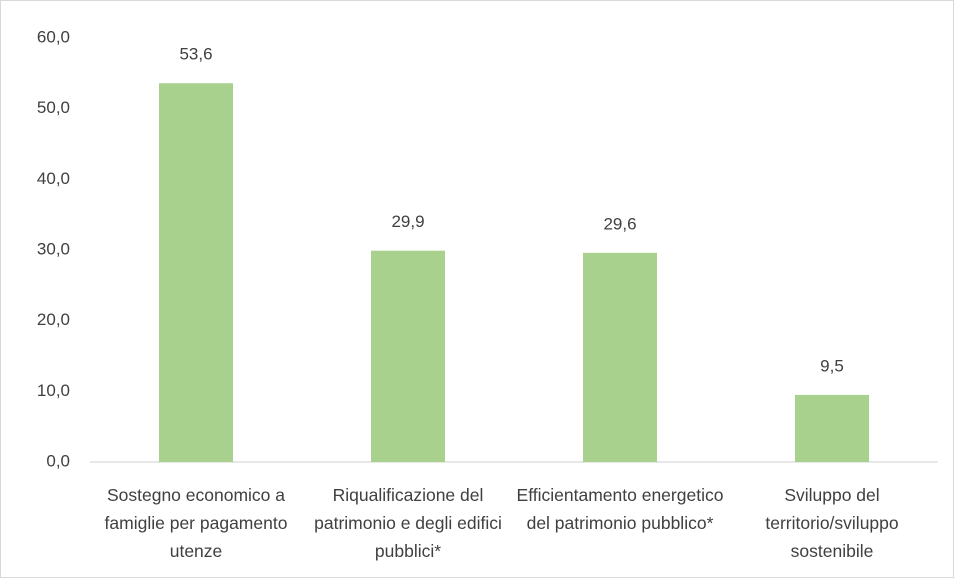  Describe the element at coordinates (58, 460) in the screenshot. I see `y-tick-label: 0,0` at that location.